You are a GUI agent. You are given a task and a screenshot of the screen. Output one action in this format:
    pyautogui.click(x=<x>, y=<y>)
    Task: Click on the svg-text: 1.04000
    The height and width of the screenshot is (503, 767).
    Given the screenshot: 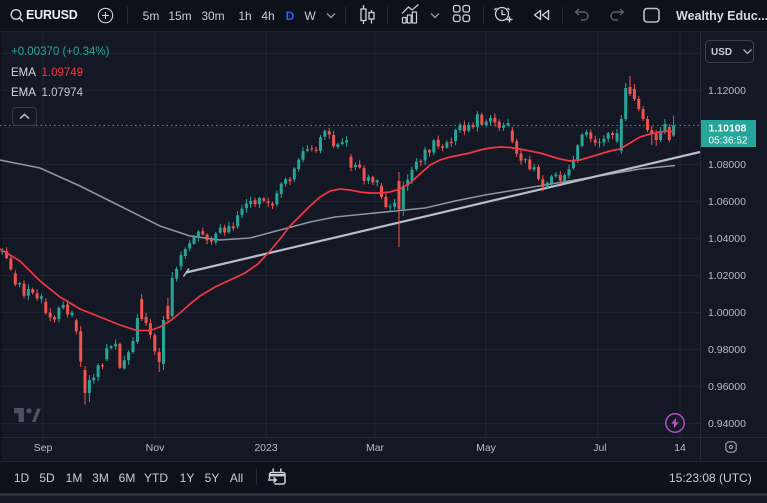 What is the action you would take?
    pyautogui.click(x=727, y=239)
    